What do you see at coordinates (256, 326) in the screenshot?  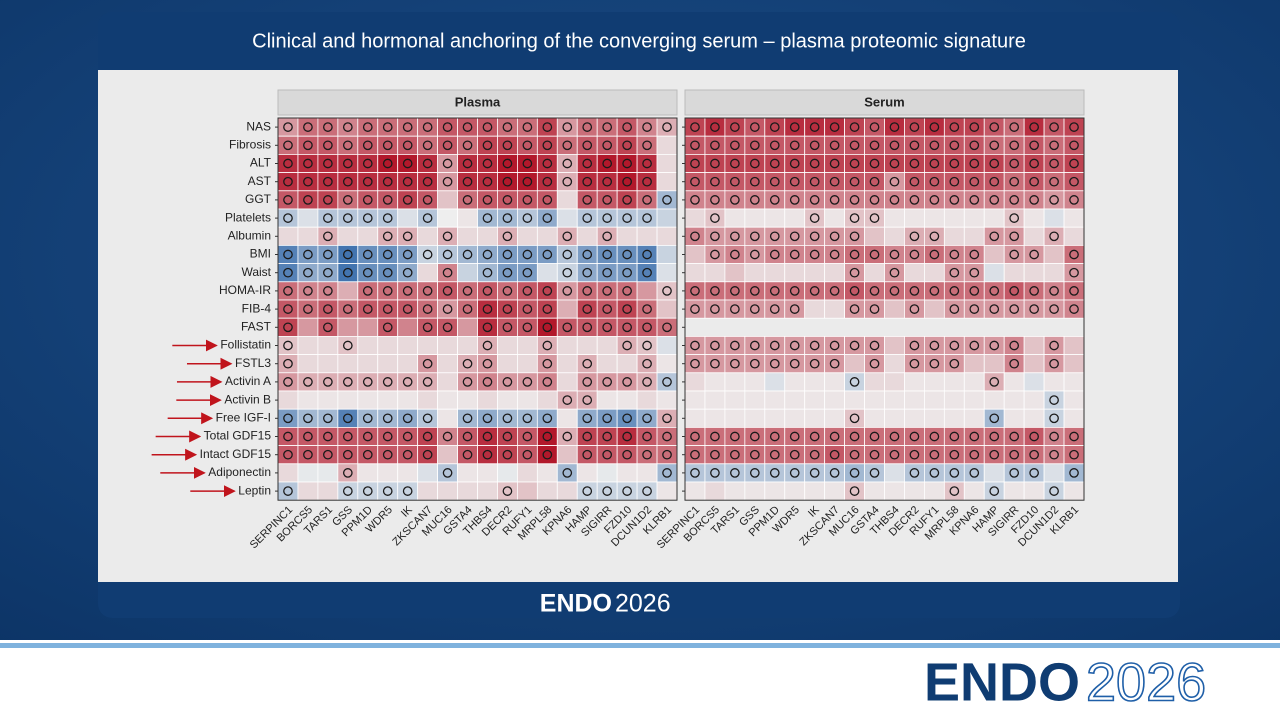 I see `row-label: FAST` at bounding box center [256, 326].